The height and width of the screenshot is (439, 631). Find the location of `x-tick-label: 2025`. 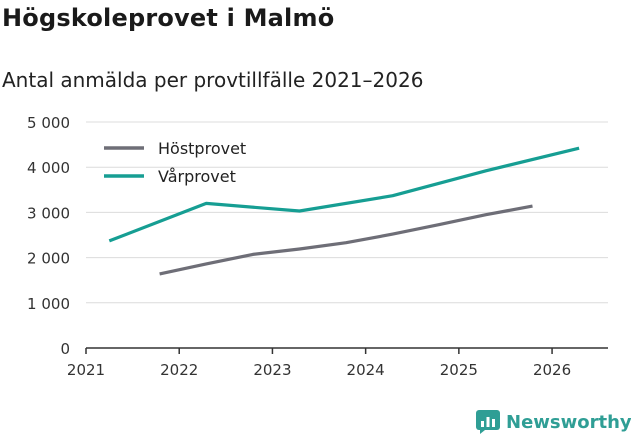

x-tick-label: 2025 is located at coordinates (459, 370).